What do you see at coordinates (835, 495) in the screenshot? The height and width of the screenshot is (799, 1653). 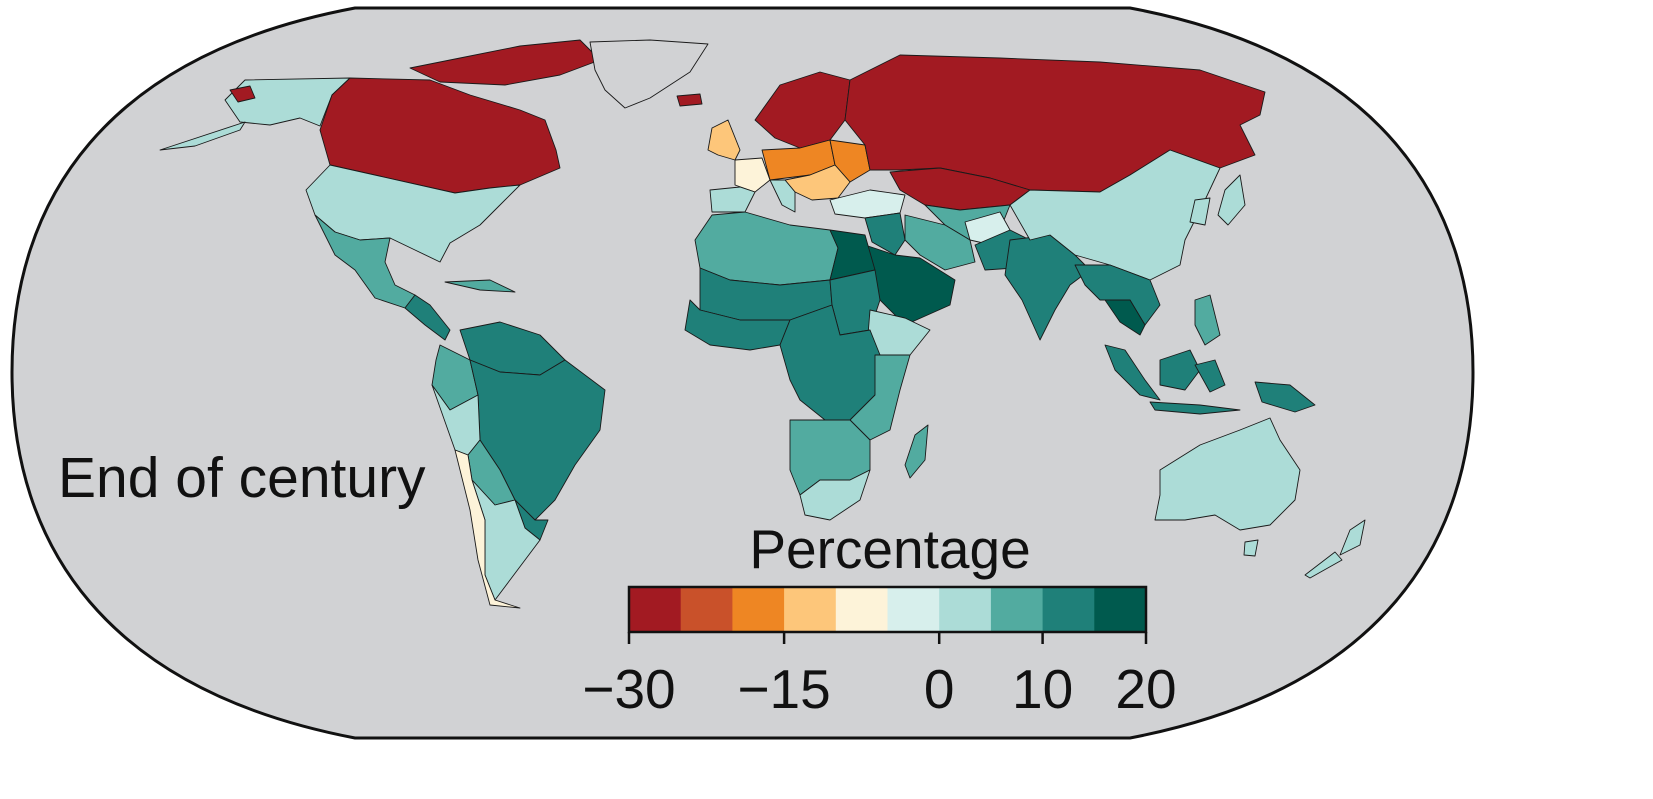 I see `region-south-africa` at bounding box center [835, 495].